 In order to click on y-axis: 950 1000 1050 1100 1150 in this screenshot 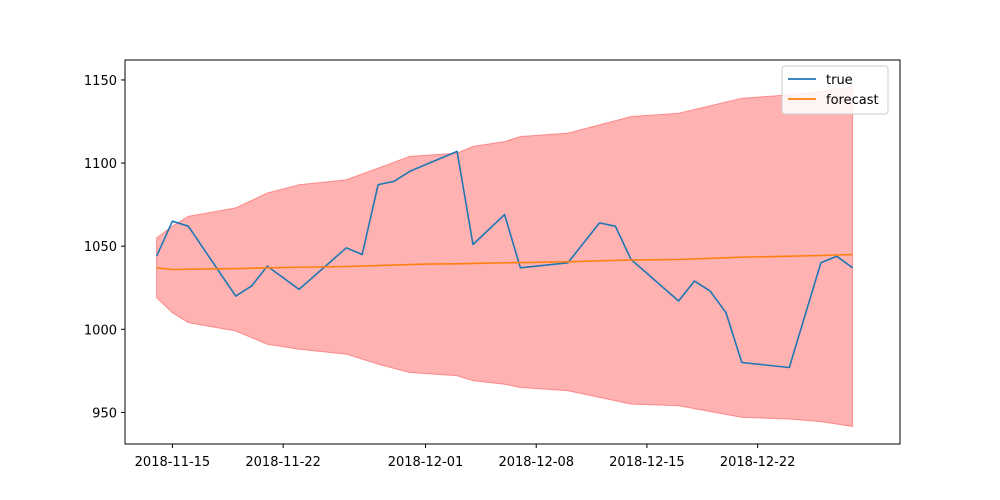, I will do `click(104, 247)`.